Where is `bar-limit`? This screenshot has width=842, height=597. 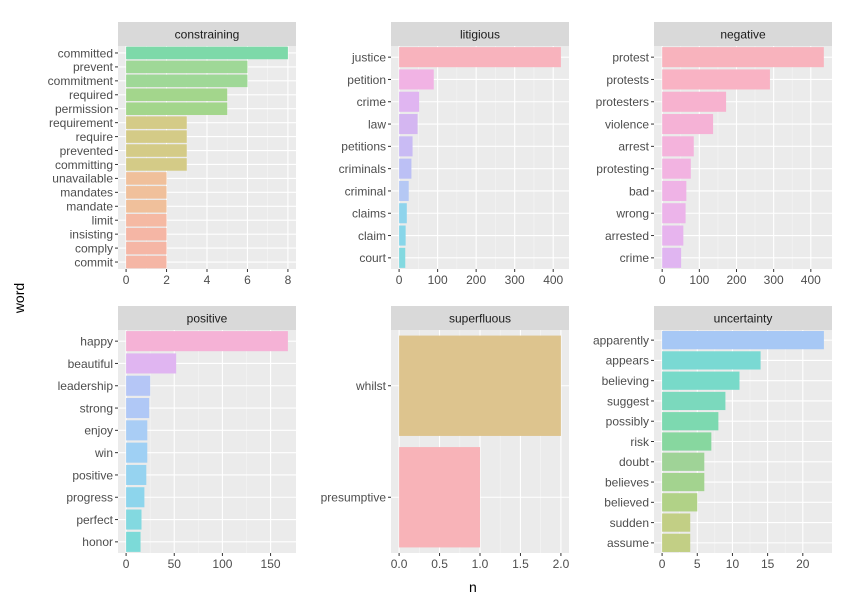 bar-limit is located at coordinates (146, 220).